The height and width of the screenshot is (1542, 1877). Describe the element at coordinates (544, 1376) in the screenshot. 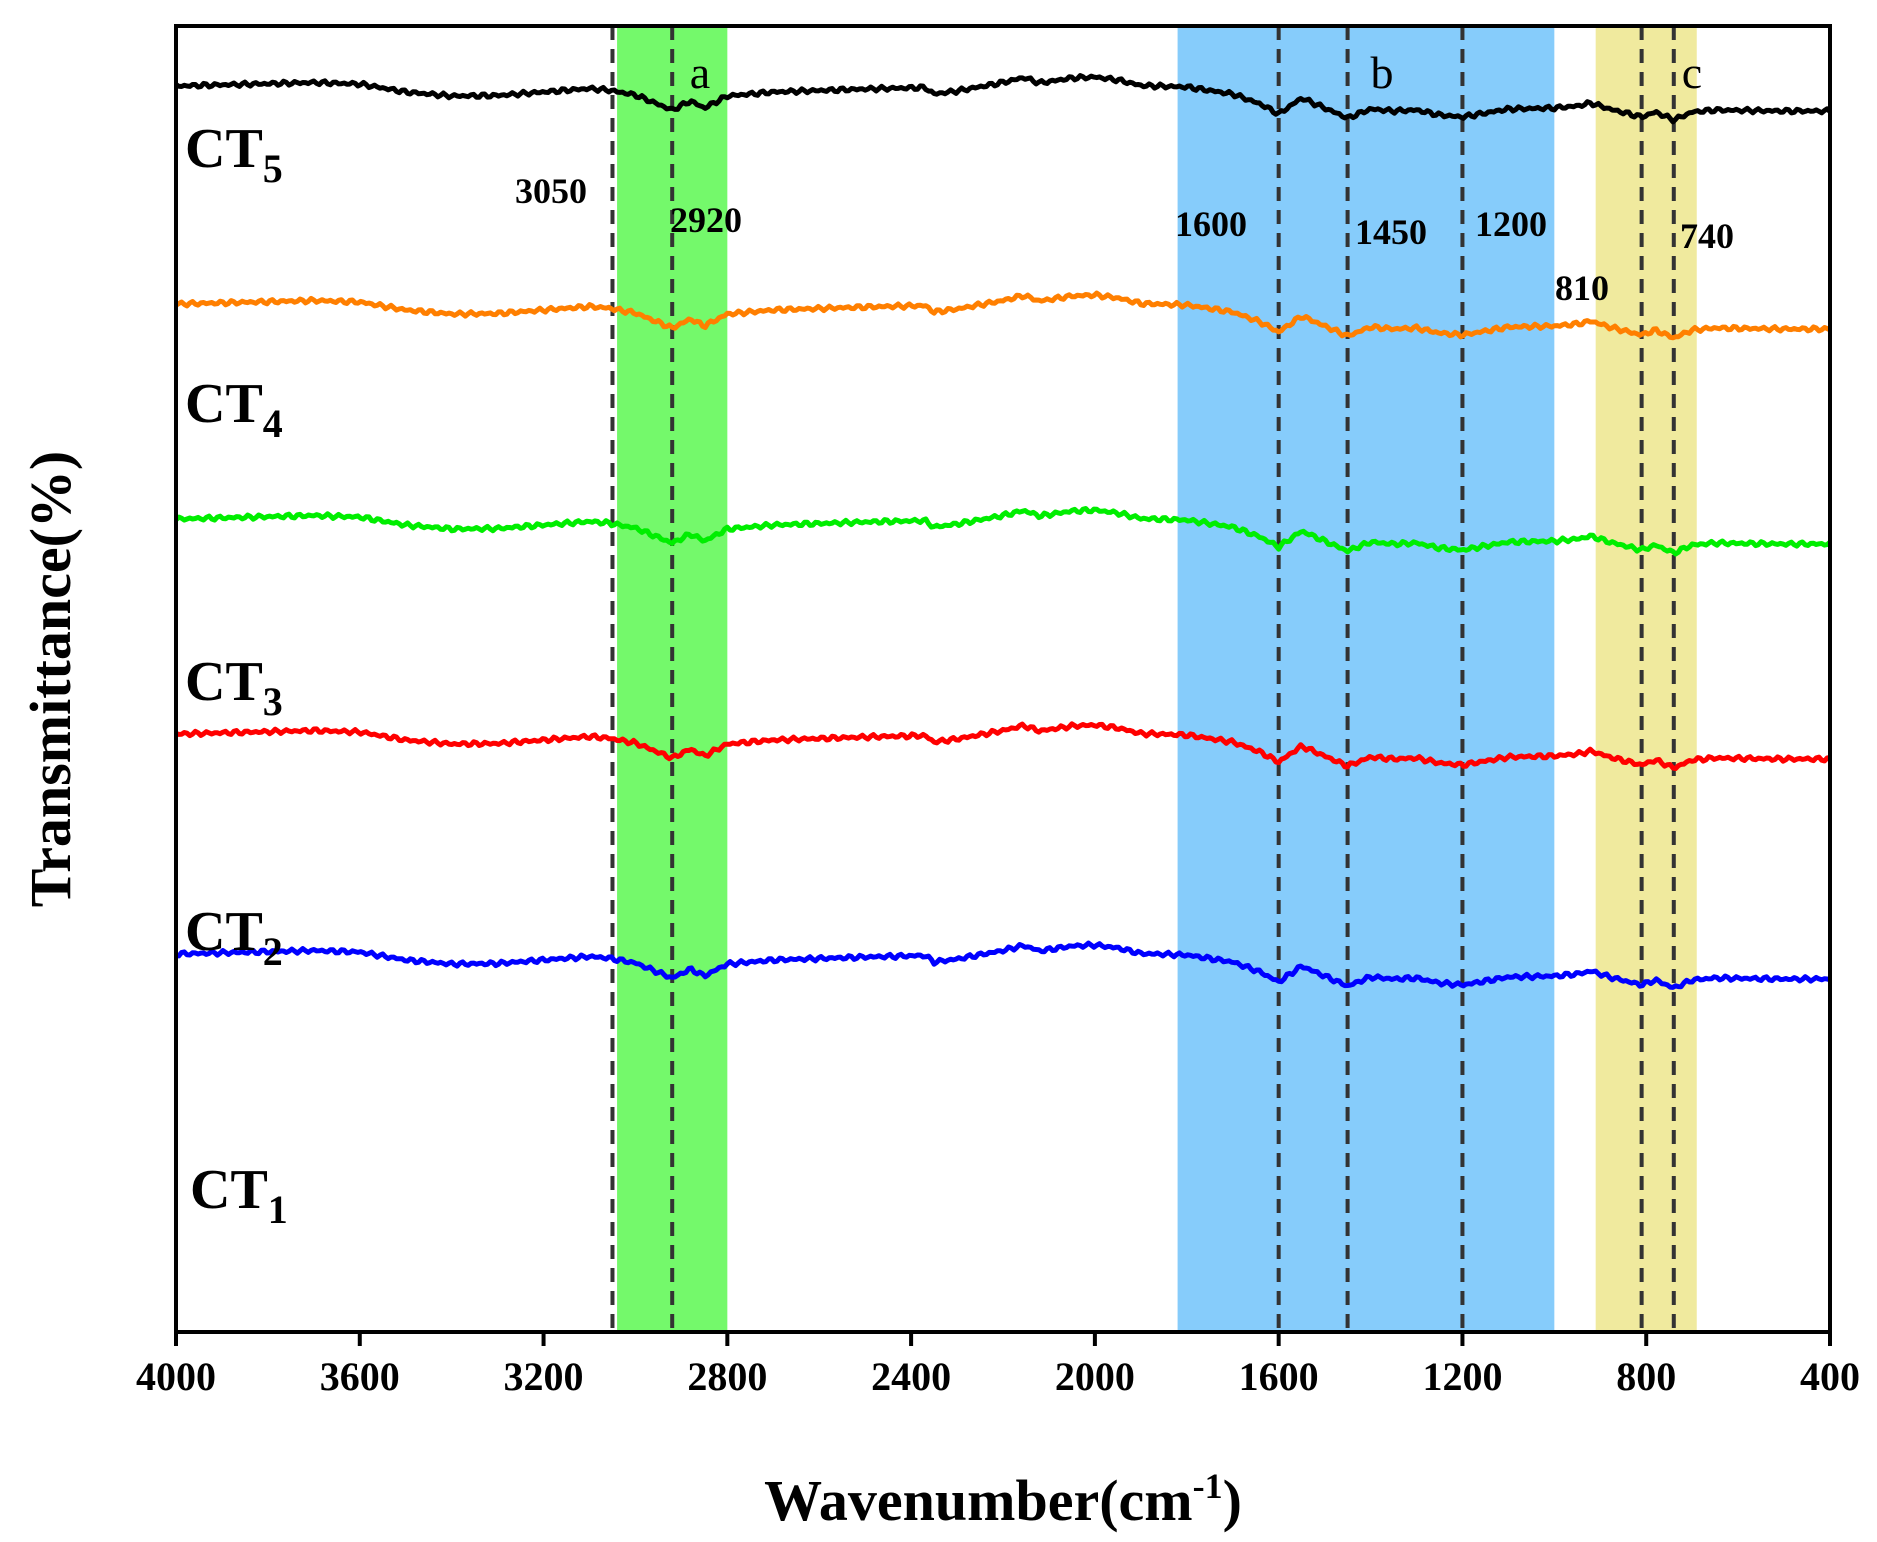

I see `x-tick-label-3200: 3200` at that location.